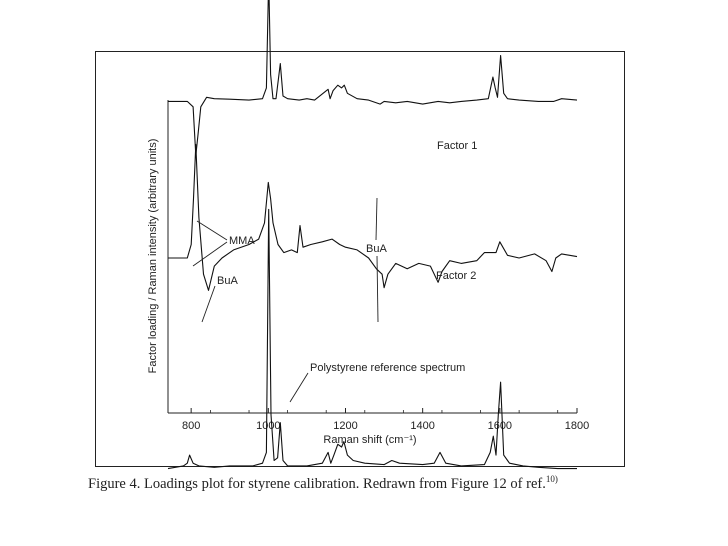 The width and height of the screenshot is (728, 546). What do you see at coordinates (500, 426) in the screenshot?
I see `x-tick-label-1600: 1600` at bounding box center [500, 426].